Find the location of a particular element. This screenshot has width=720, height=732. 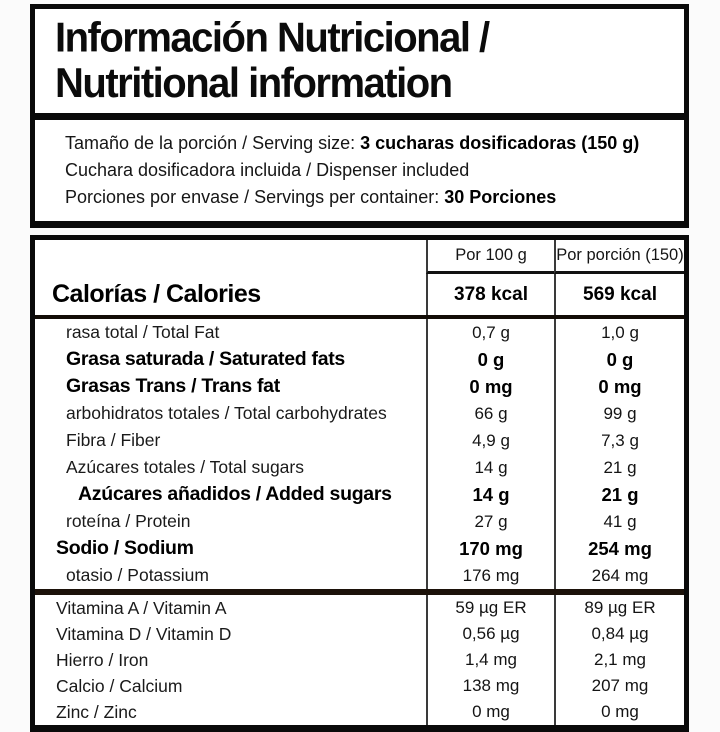

row-zinc-per-serving: 0 mg is located at coordinates (619, 712).